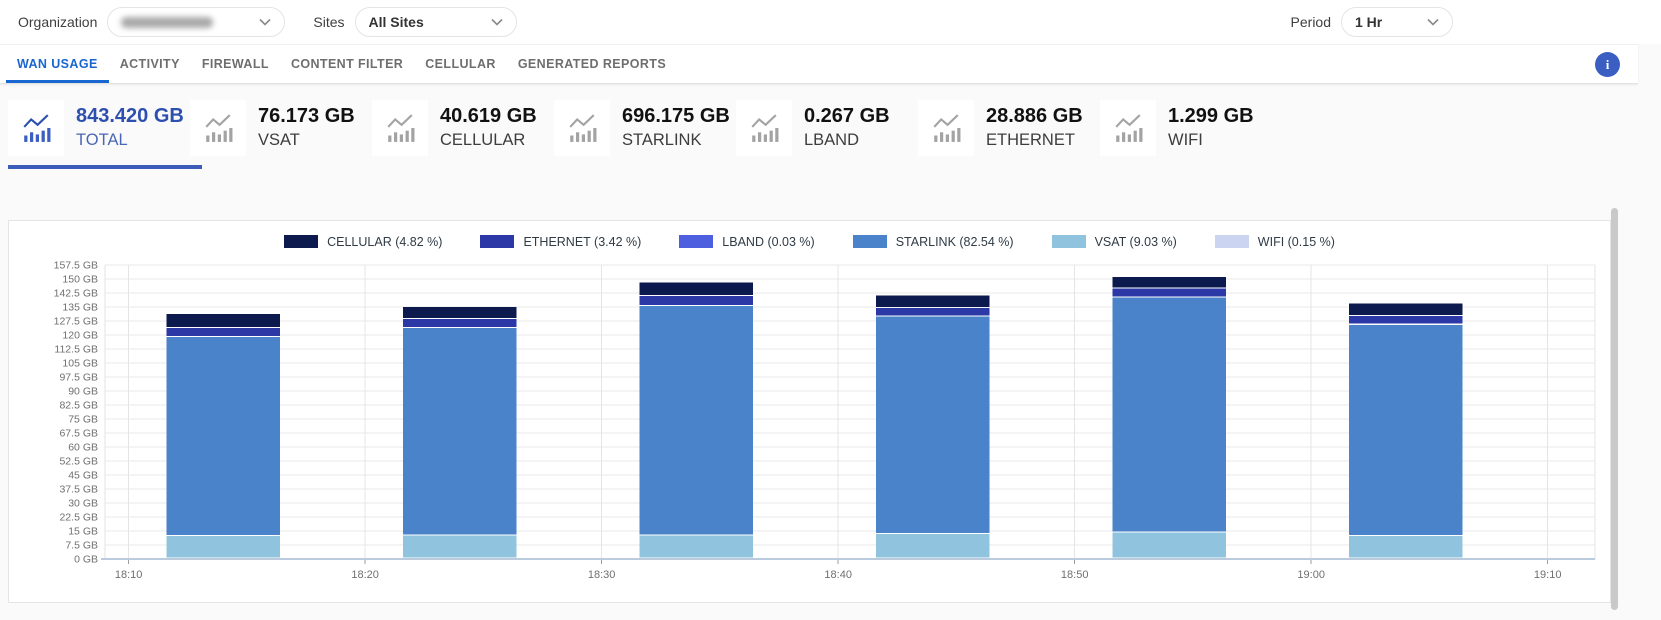 This screenshot has height=620, width=1661. I want to click on stat-card-total: 843.420 GB TOTAL, so click(105, 134).